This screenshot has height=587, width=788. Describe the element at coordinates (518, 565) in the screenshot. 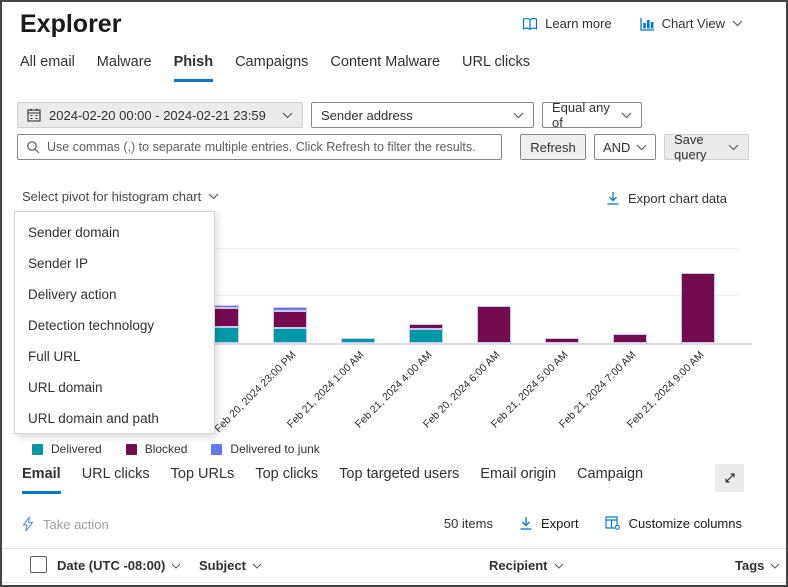

I see `column-label: Recipient` at that location.